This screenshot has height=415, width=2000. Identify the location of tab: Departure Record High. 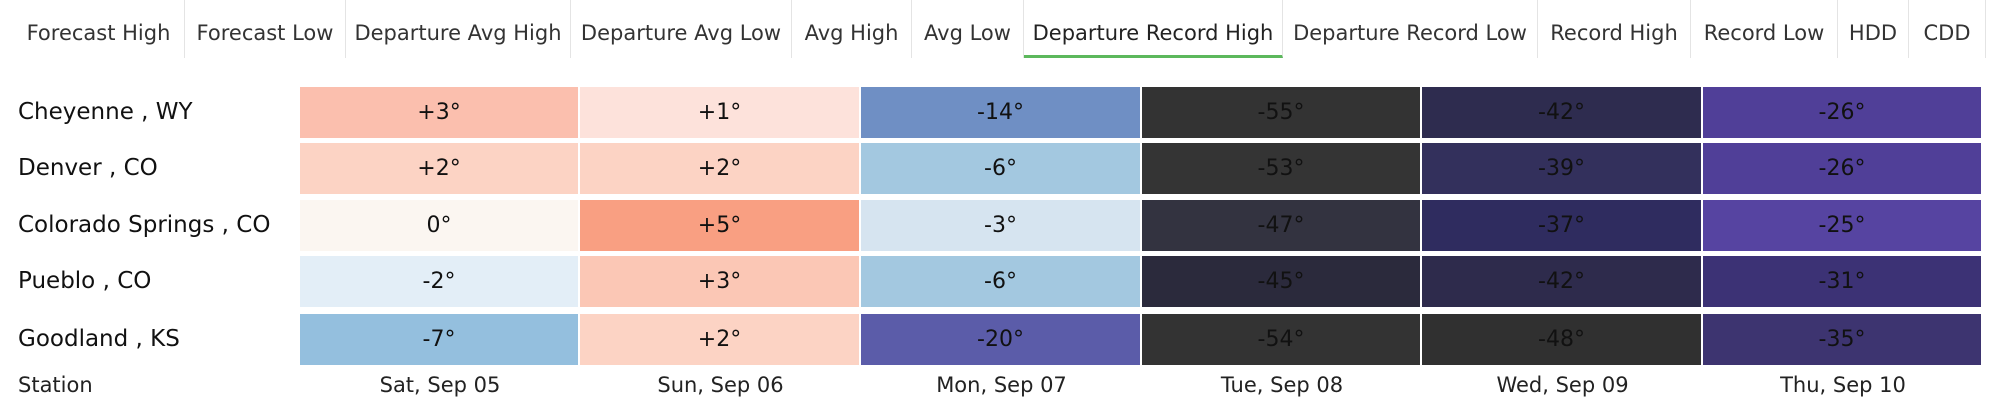
(1153, 29).